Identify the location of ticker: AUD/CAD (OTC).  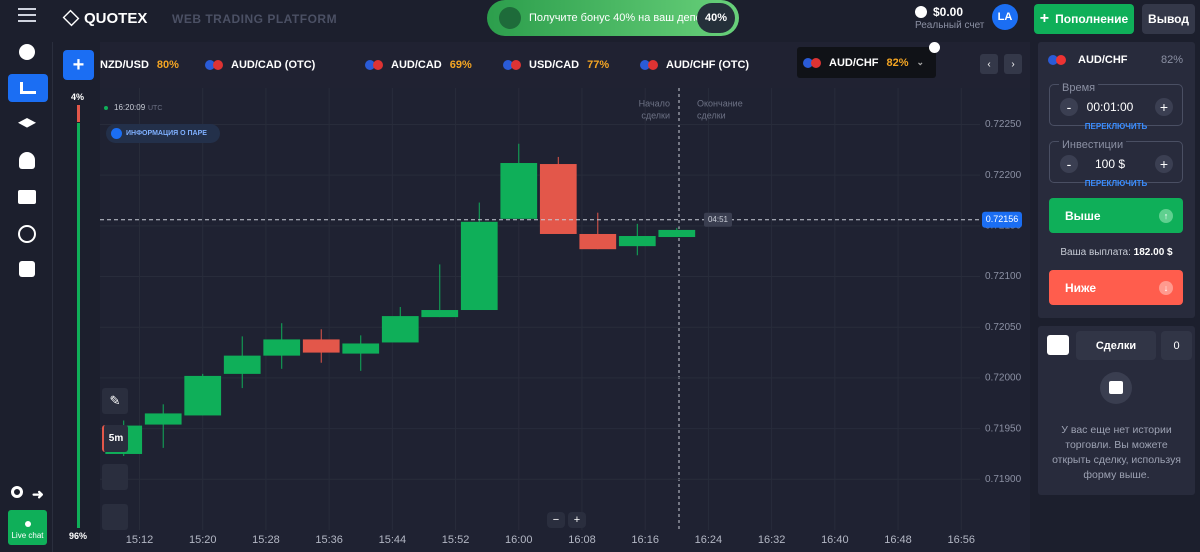
(260, 65).